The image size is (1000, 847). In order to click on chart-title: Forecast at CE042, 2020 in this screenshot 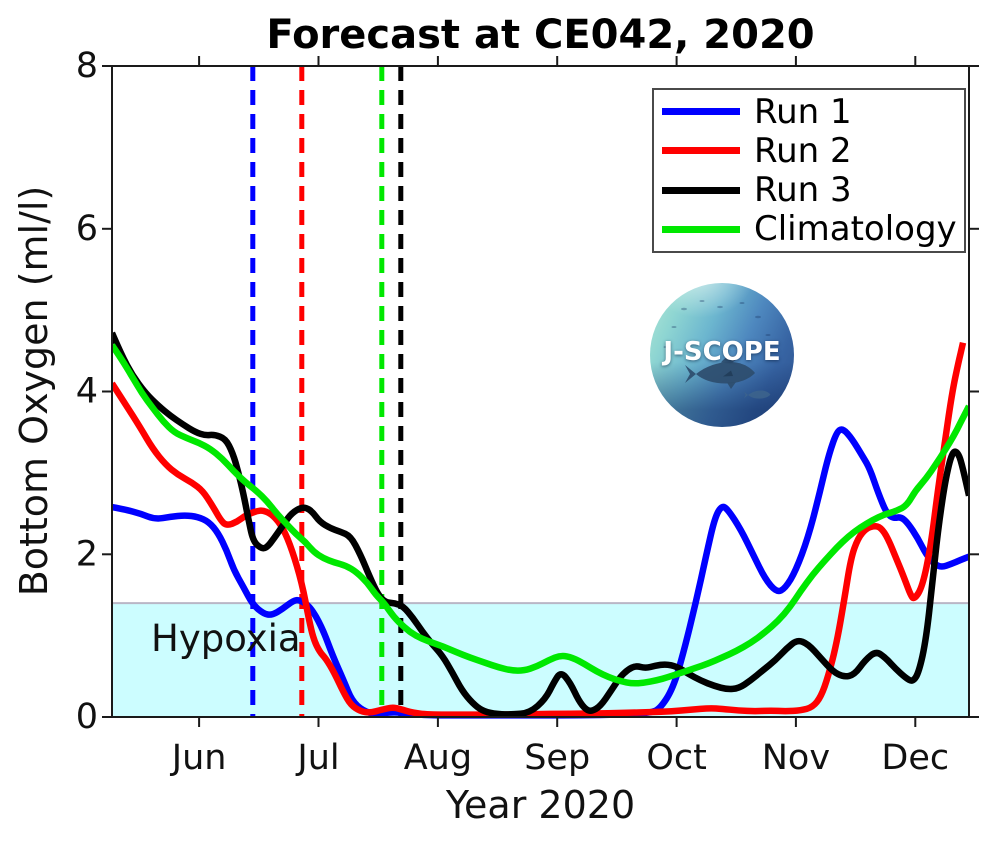, I will do `click(540, 35)`.